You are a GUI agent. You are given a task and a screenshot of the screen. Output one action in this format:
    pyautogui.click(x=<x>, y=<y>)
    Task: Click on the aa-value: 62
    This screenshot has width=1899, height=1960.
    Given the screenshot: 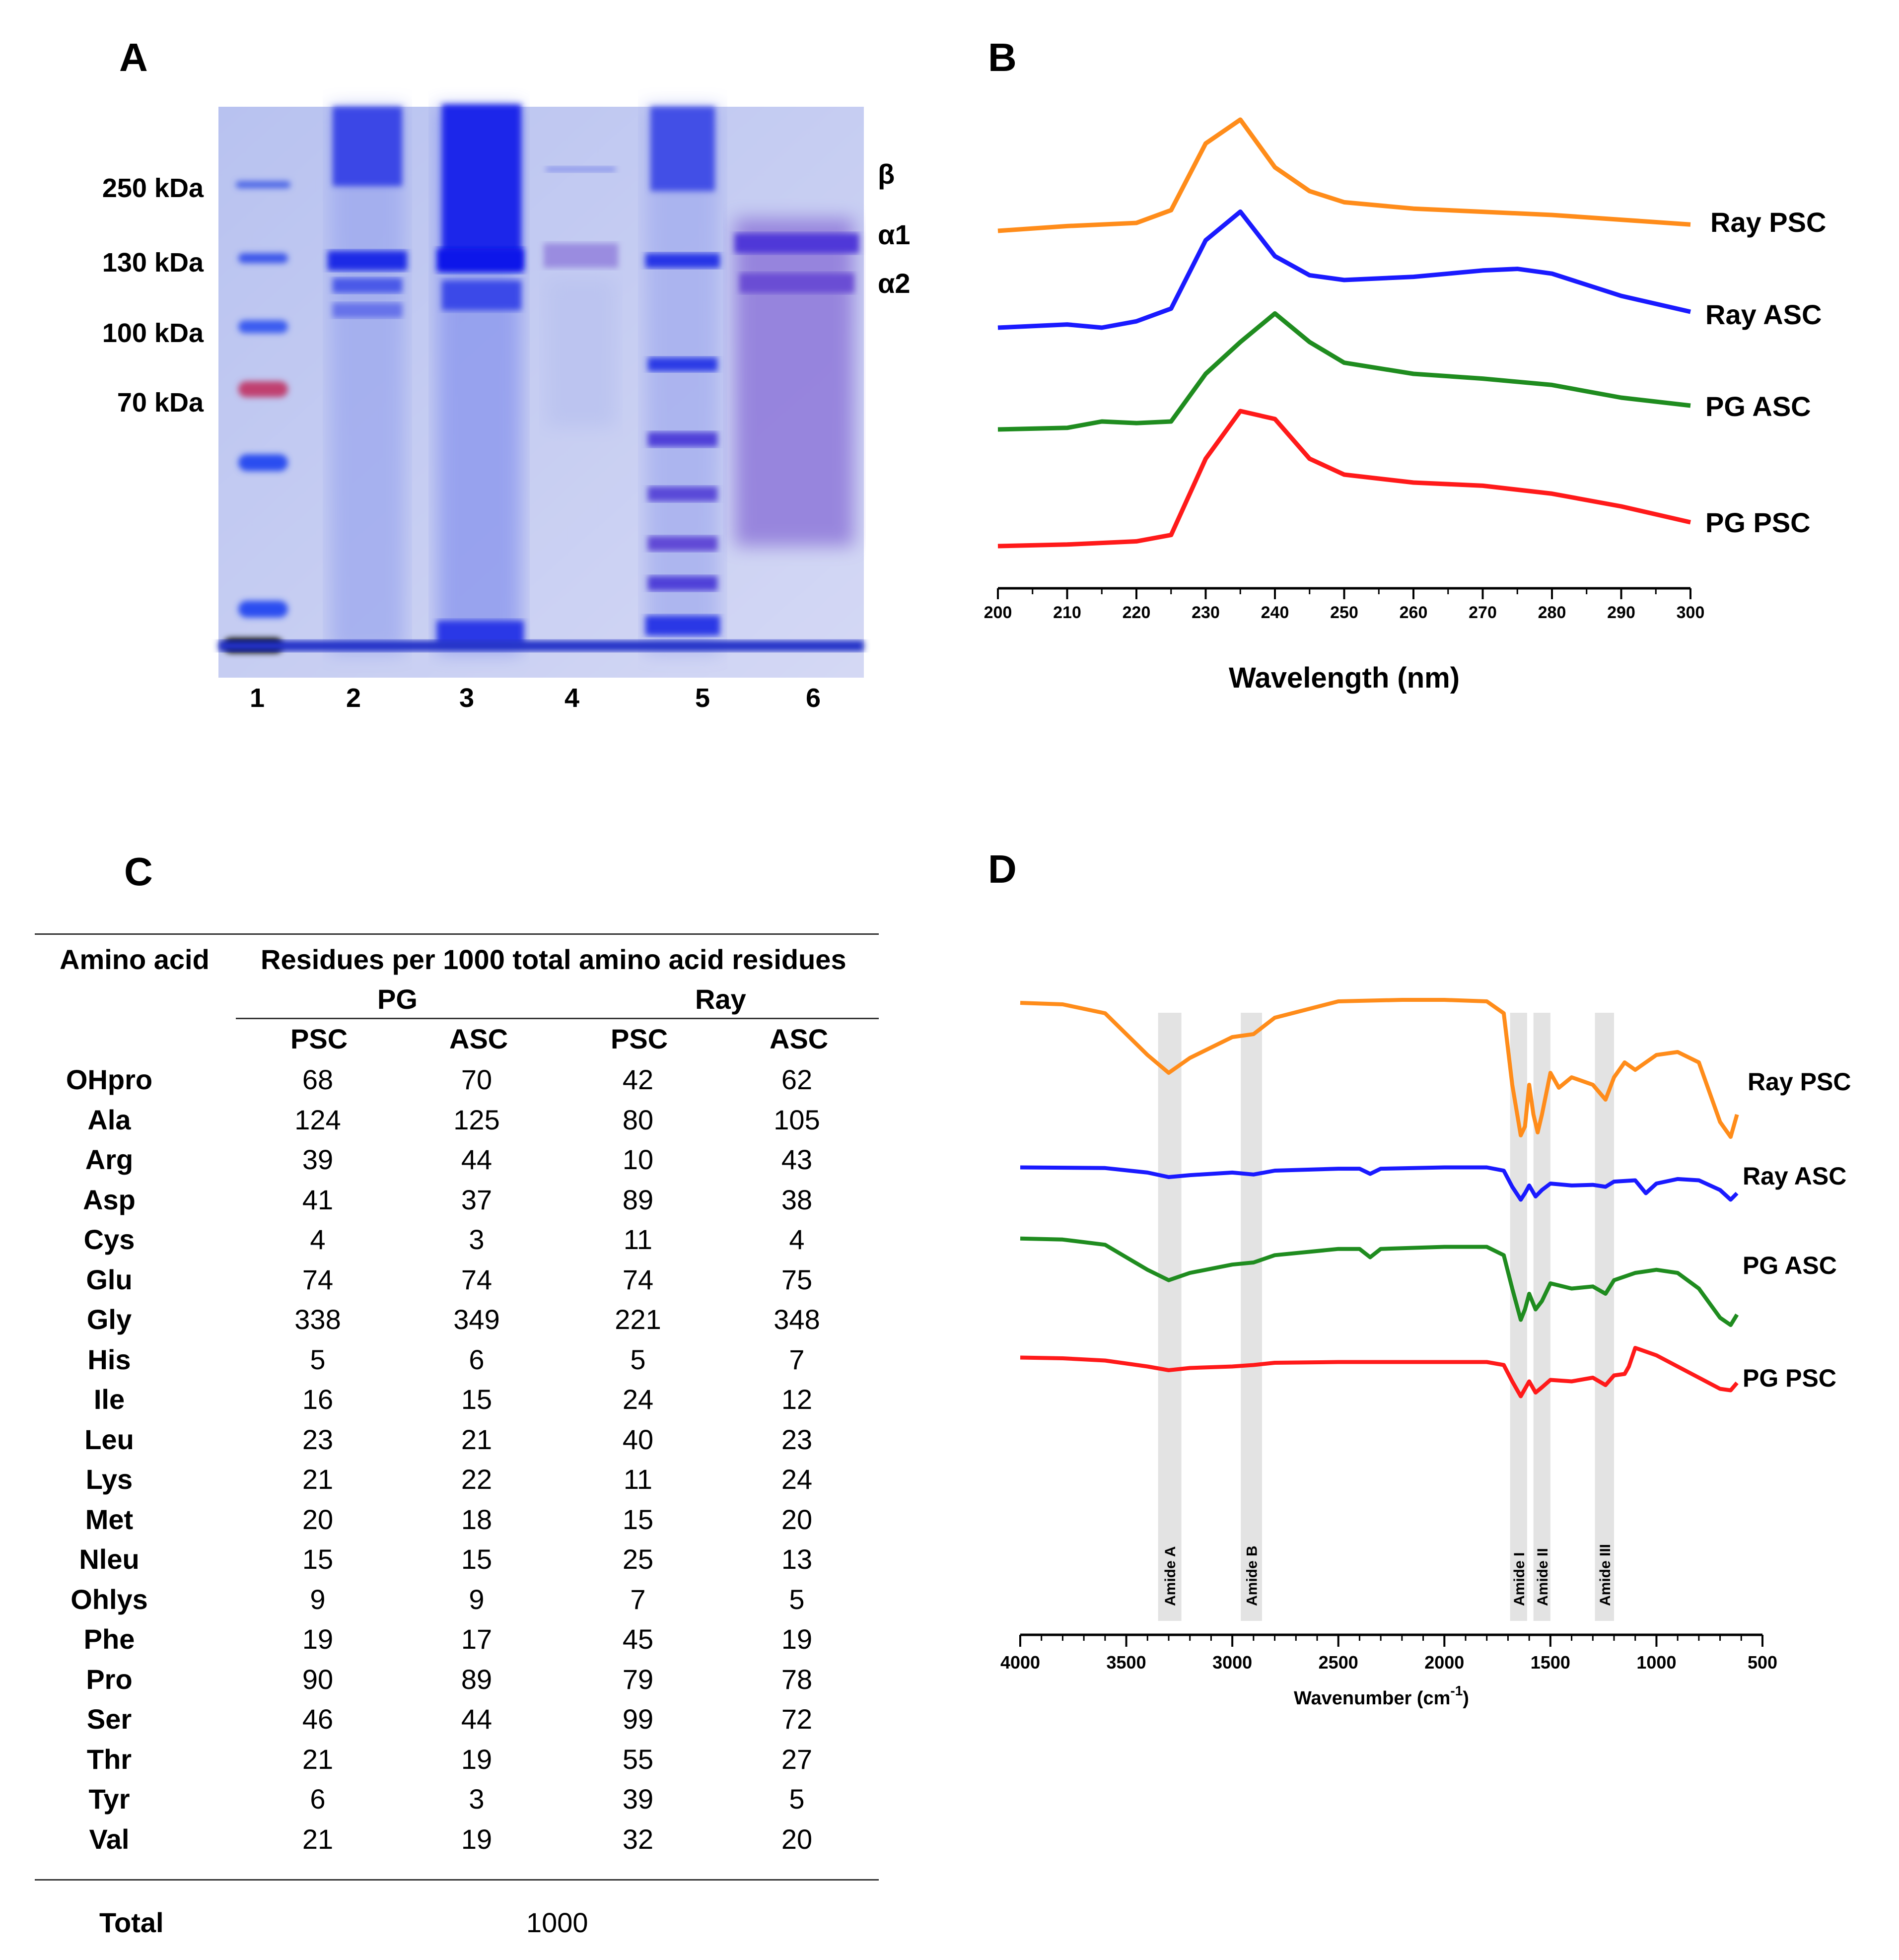 What is the action you would take?
    pyautogui.click(x=797, y=1079)
    